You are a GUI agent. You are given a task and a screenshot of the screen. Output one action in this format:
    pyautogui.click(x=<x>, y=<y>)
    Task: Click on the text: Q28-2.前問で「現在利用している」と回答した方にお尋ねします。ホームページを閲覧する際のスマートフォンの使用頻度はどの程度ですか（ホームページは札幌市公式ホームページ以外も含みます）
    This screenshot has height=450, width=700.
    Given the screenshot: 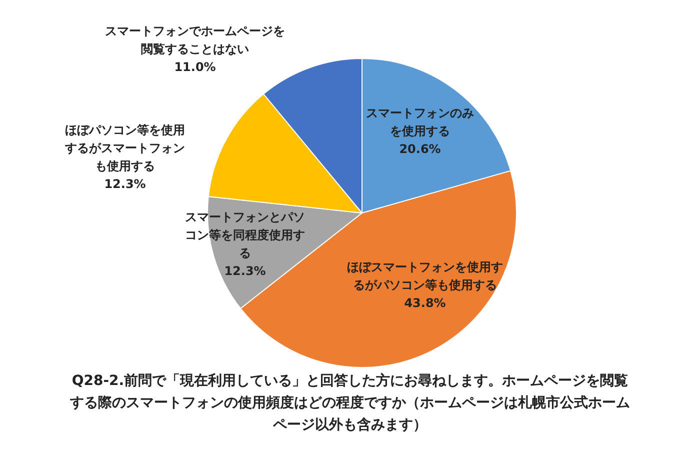 What is the action you would take?
    pyautogui.click(x=350, y=403)
    